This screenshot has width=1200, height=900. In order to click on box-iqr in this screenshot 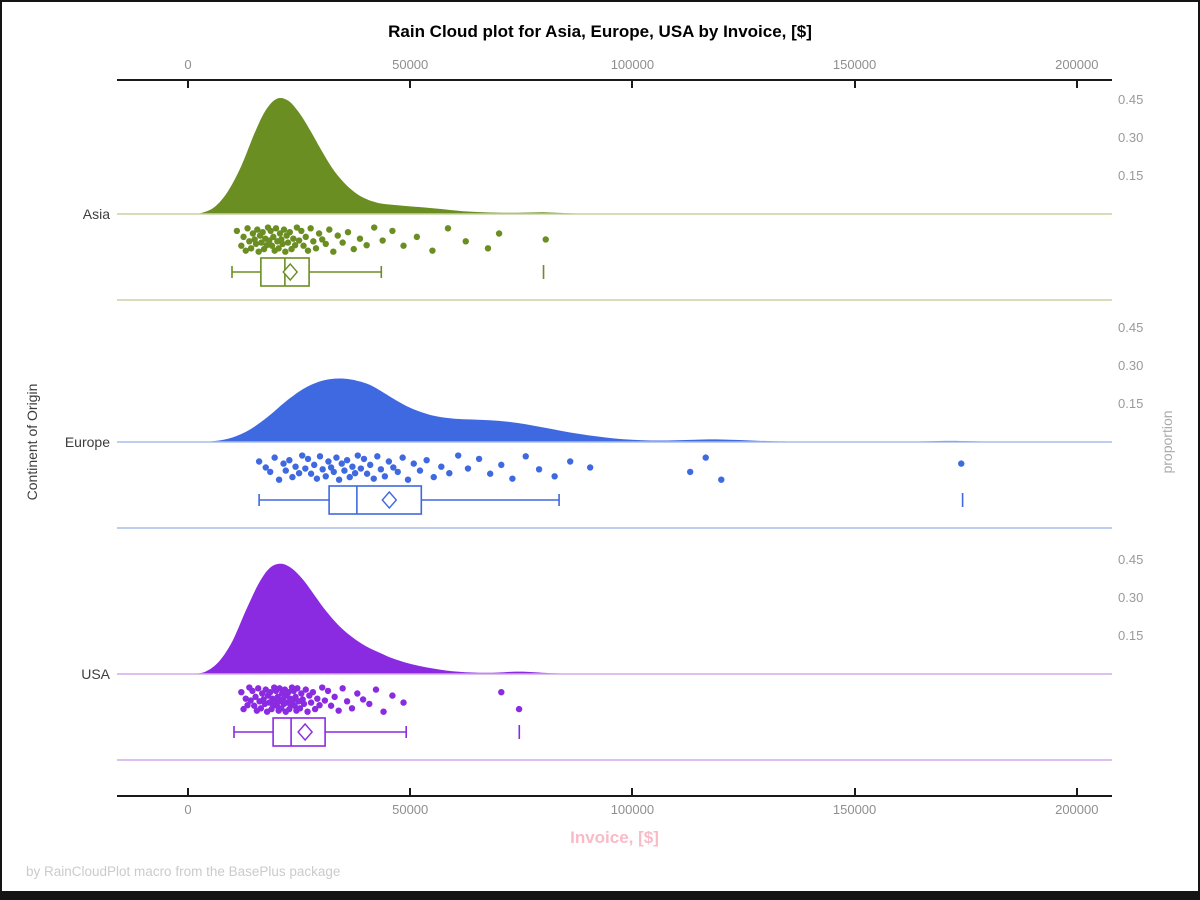, I will do `click(375, 500)`.